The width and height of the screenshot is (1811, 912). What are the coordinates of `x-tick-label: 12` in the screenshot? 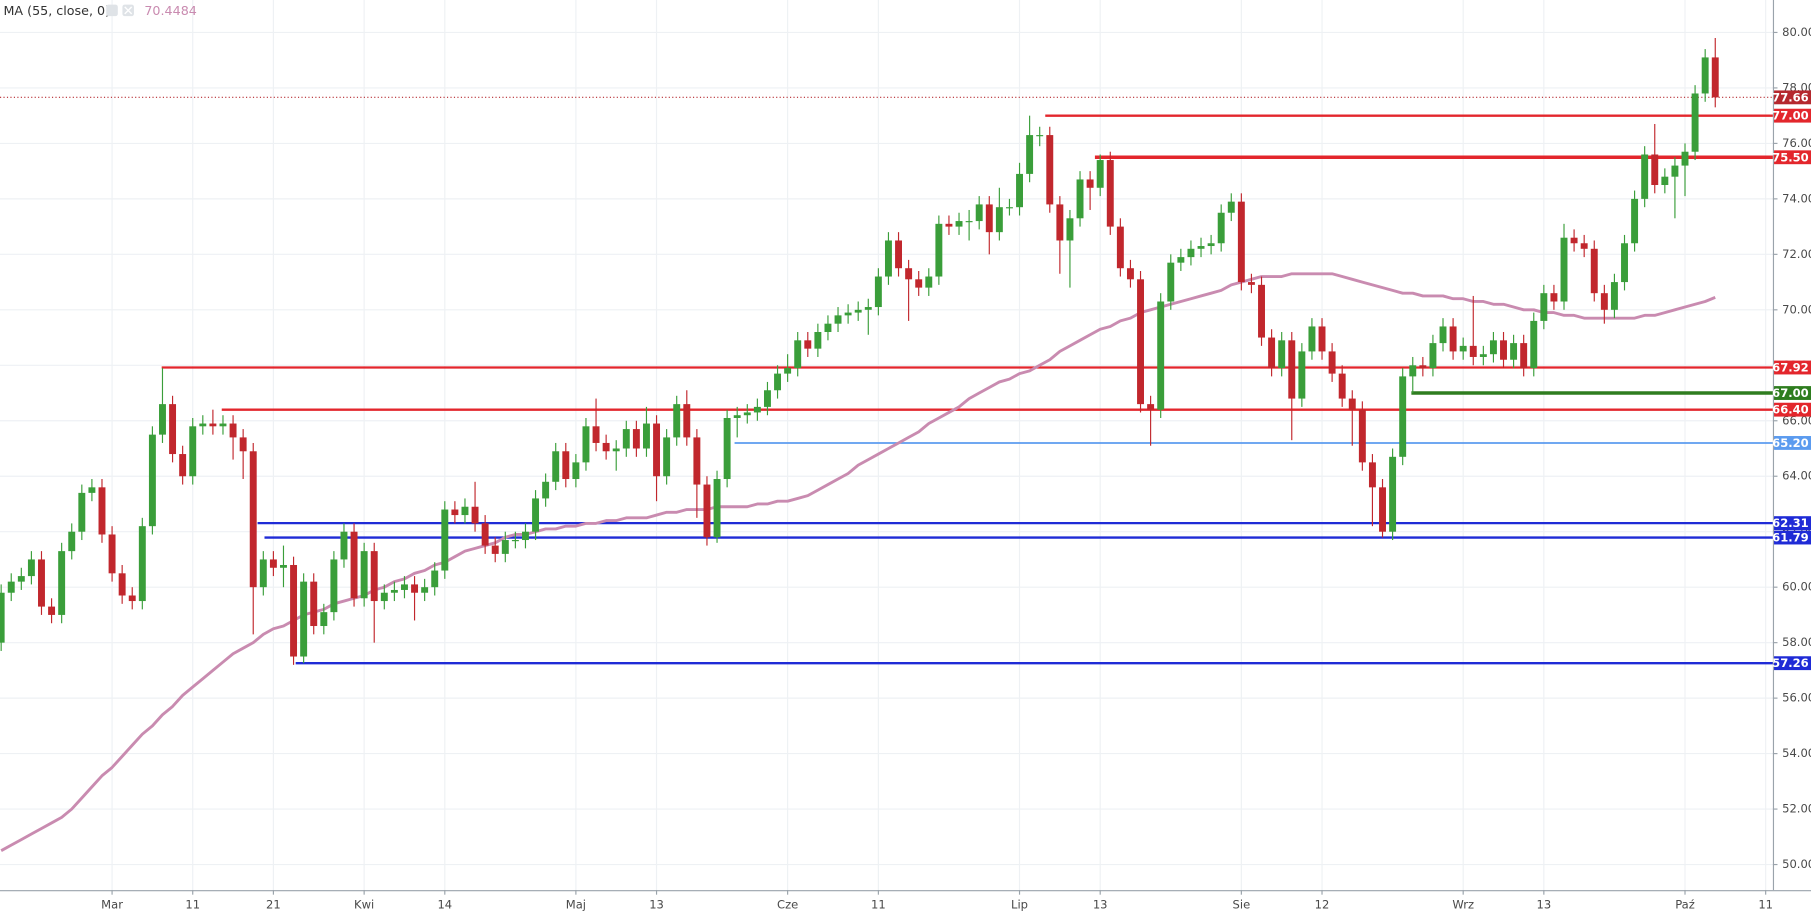 It's located at (1322, 905).